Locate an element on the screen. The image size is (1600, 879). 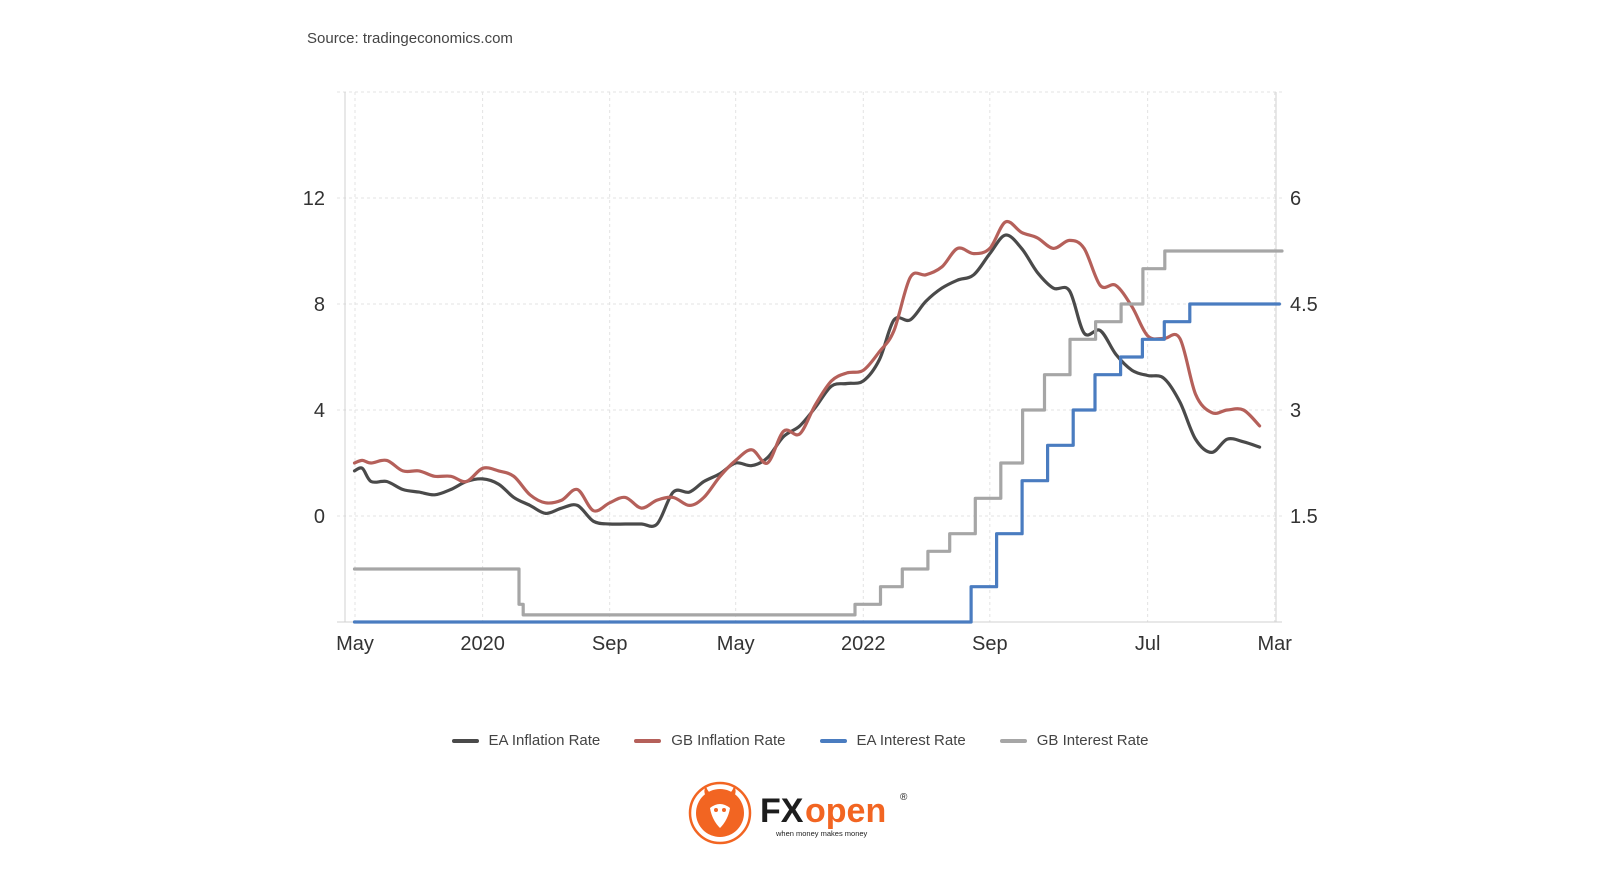
legend-swatch-ea-interest is located at coordinates (833, 740).